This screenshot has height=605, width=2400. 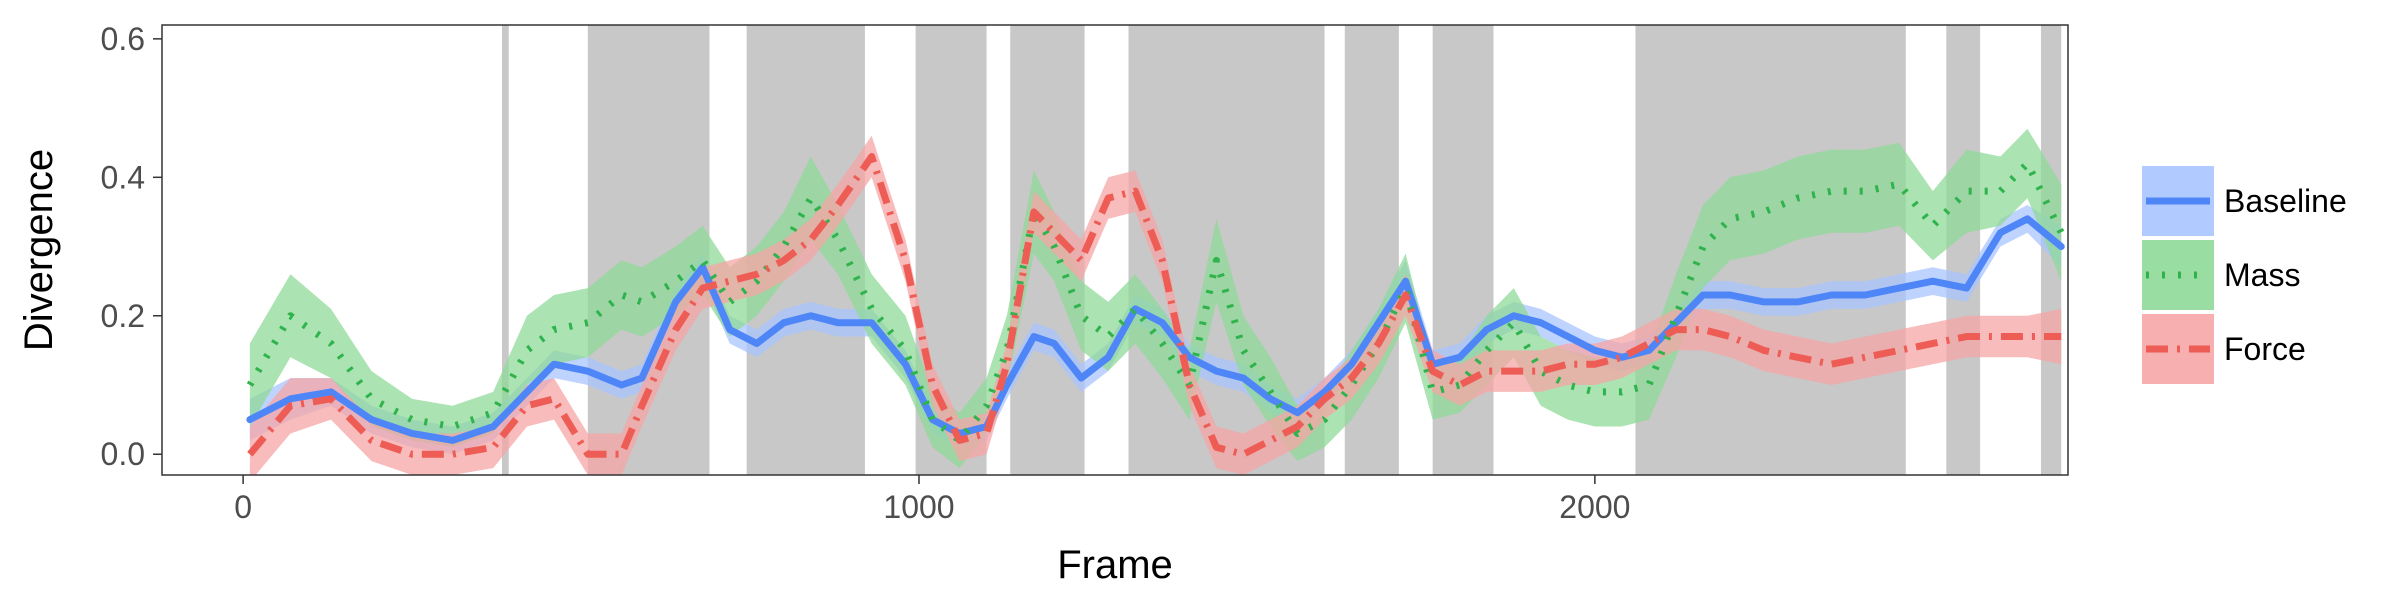 I want to click on legend: Baseline Mass Force, so click(x=2244, y=275).